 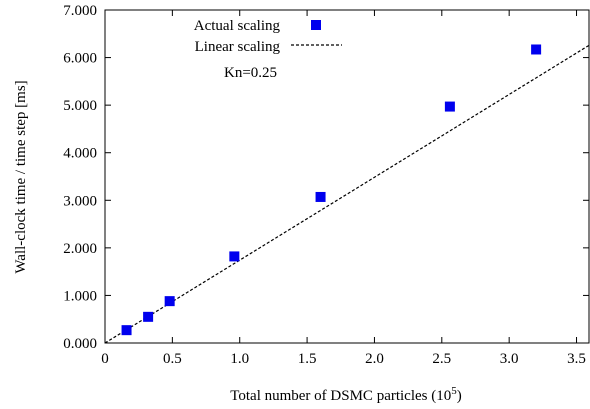 I want to click on y-tick-label: 6.000, so click(x=80, y=59).